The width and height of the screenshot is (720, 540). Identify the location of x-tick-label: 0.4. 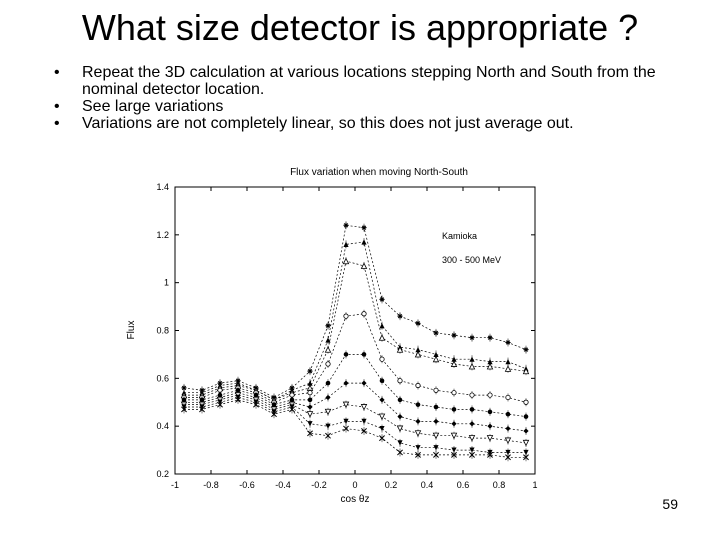
(427, 485).